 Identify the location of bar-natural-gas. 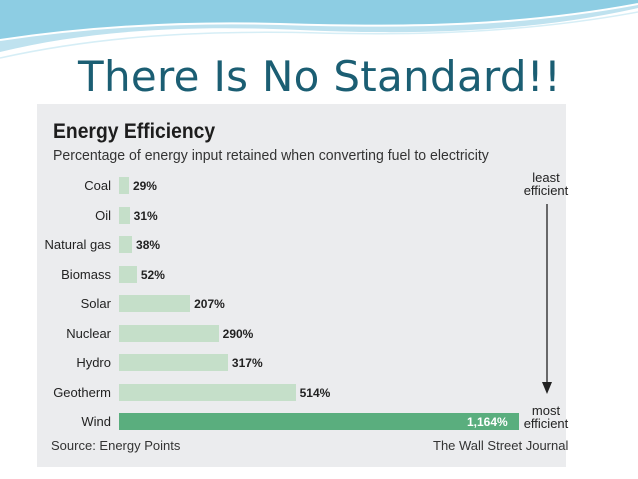
(126, 244).